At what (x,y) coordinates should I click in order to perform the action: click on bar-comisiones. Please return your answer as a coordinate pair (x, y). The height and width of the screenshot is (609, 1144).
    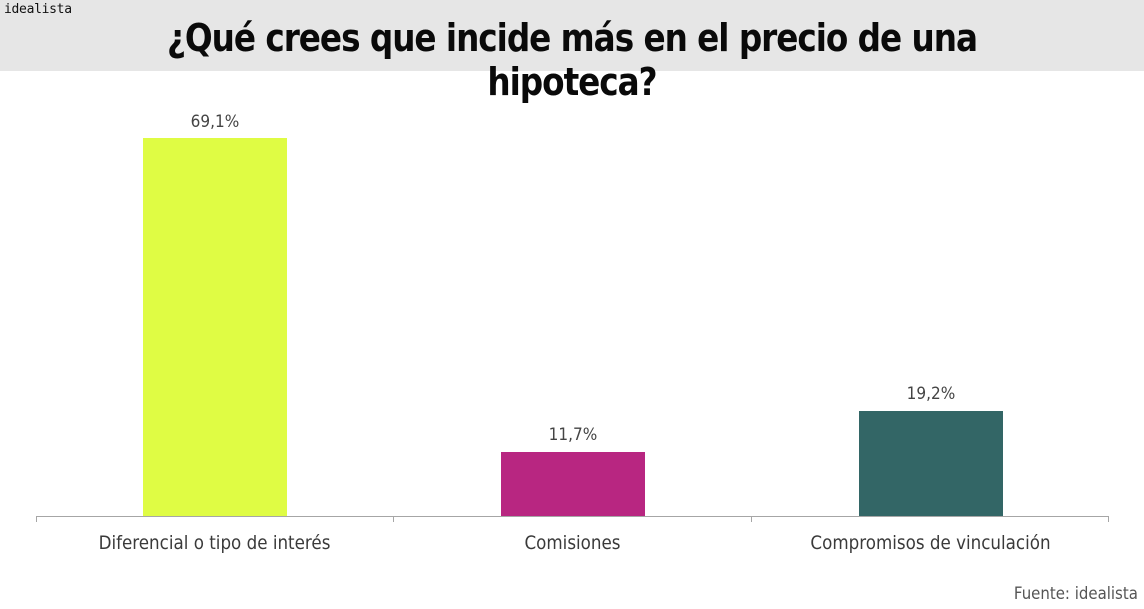
    Looking at the image, I should click on (573, 484).